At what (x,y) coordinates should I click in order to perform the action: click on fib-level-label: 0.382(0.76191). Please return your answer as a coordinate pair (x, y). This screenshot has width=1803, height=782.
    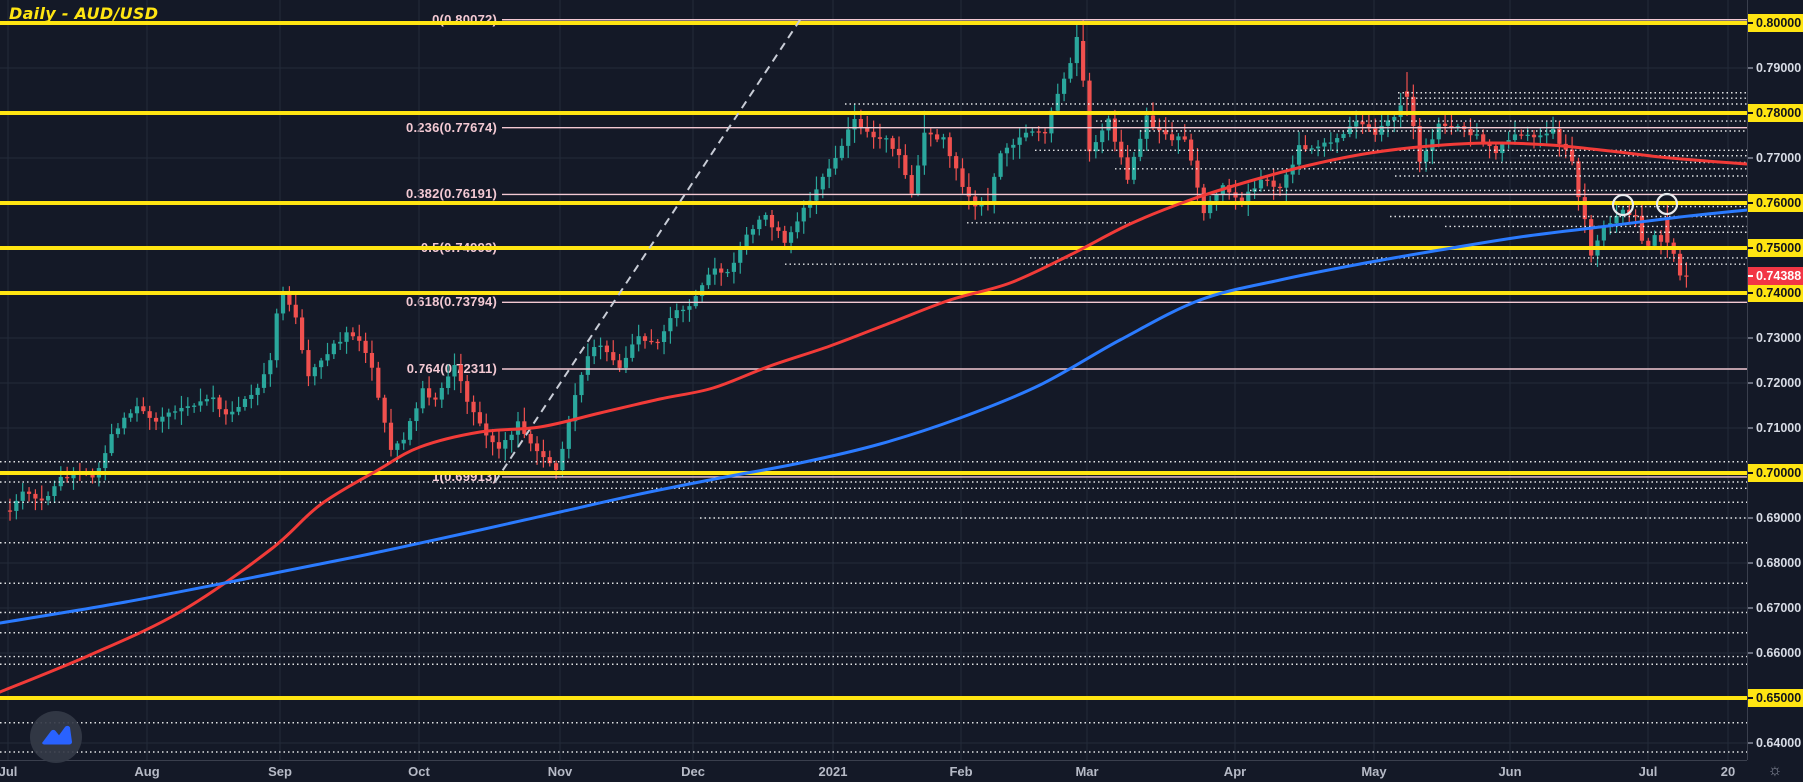
    Looking at the image, I should click on (451, 194).